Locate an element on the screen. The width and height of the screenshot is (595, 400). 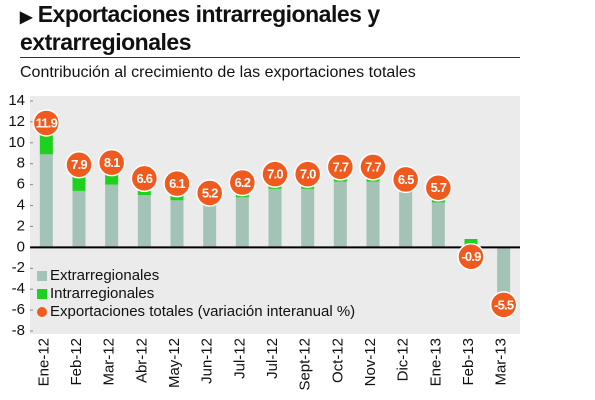
y-tick-label: 12 is located at coordinates (16, 121).